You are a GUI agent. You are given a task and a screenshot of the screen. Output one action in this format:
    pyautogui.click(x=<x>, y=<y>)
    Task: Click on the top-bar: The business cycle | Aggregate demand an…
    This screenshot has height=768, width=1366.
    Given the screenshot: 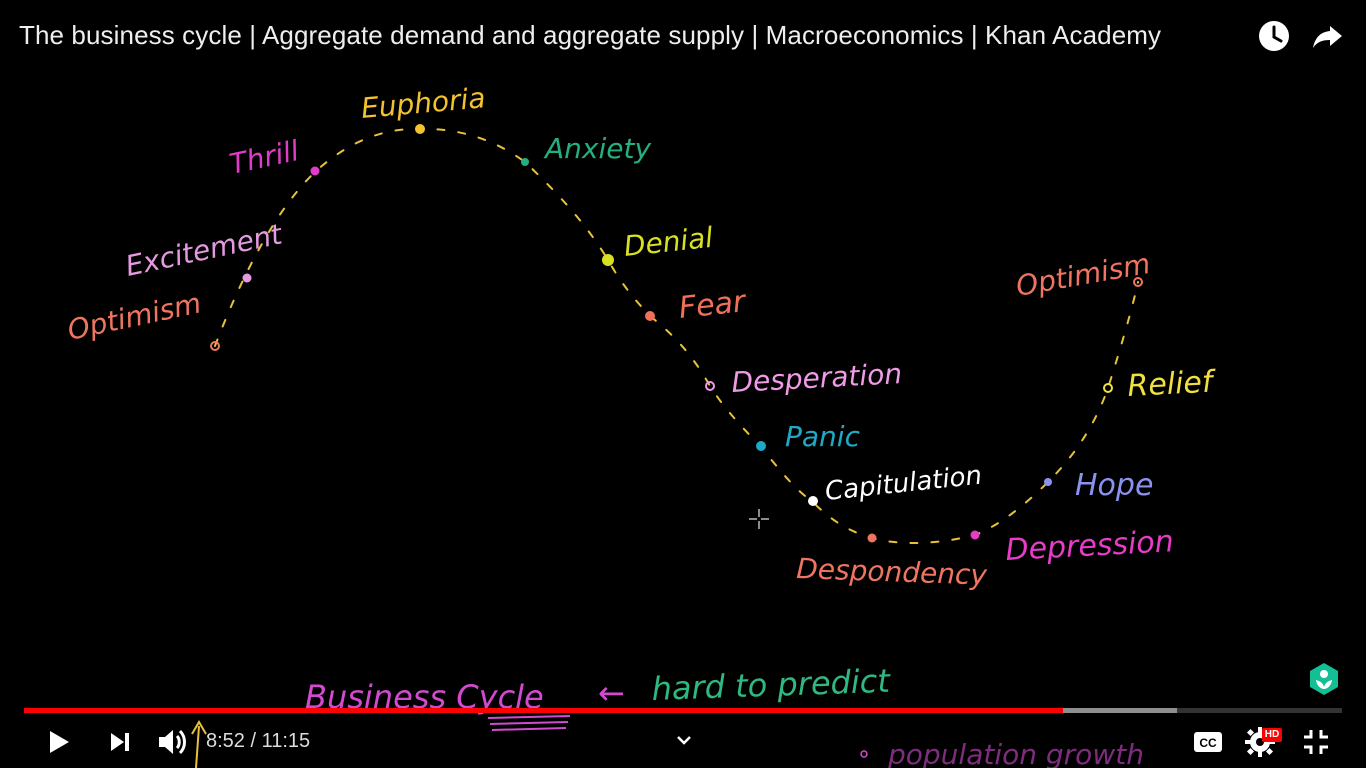 What is the action you would take?
    pyautogui.click(x=683, y=36)
    